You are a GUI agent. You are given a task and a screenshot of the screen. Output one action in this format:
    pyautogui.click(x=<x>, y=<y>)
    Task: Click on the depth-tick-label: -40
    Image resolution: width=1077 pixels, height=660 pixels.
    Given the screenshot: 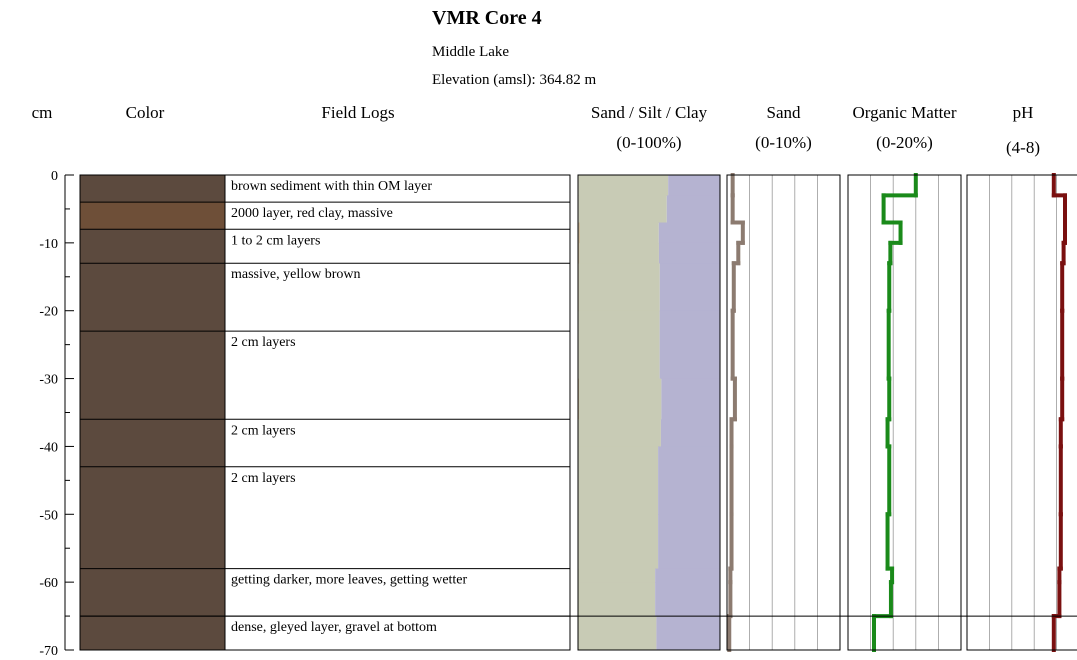 What is the action you would take?
    pyautogui.click(x=48, y=447)
    